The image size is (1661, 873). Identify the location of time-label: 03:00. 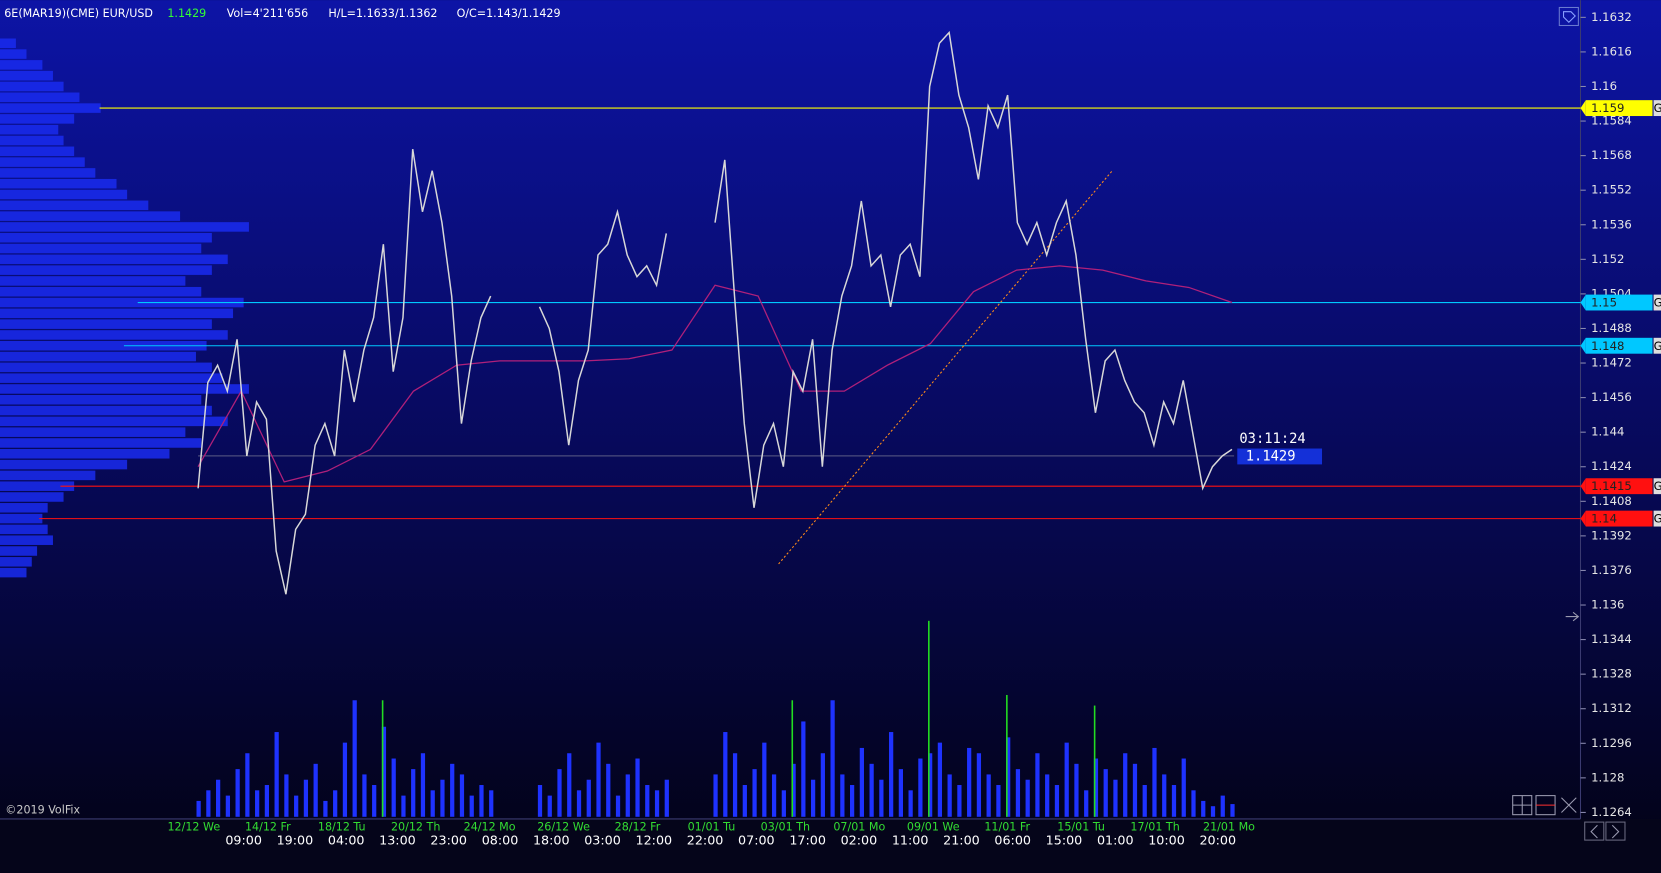
(602, 840).